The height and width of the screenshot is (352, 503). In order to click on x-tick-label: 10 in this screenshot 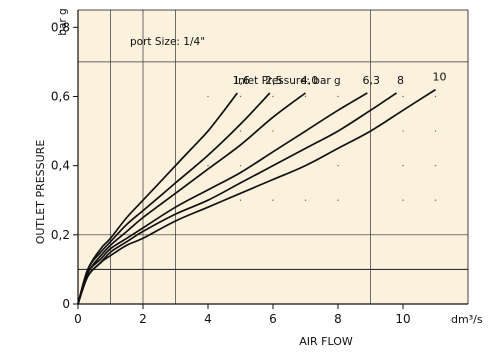, I will do `click(402, 319)`.